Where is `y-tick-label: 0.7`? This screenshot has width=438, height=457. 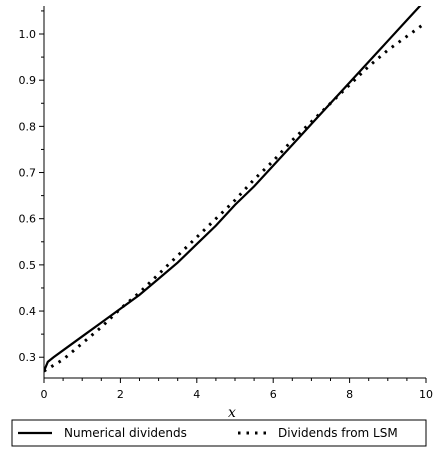
y-tick-label: 0.7 is located at coordinates (28, 173).